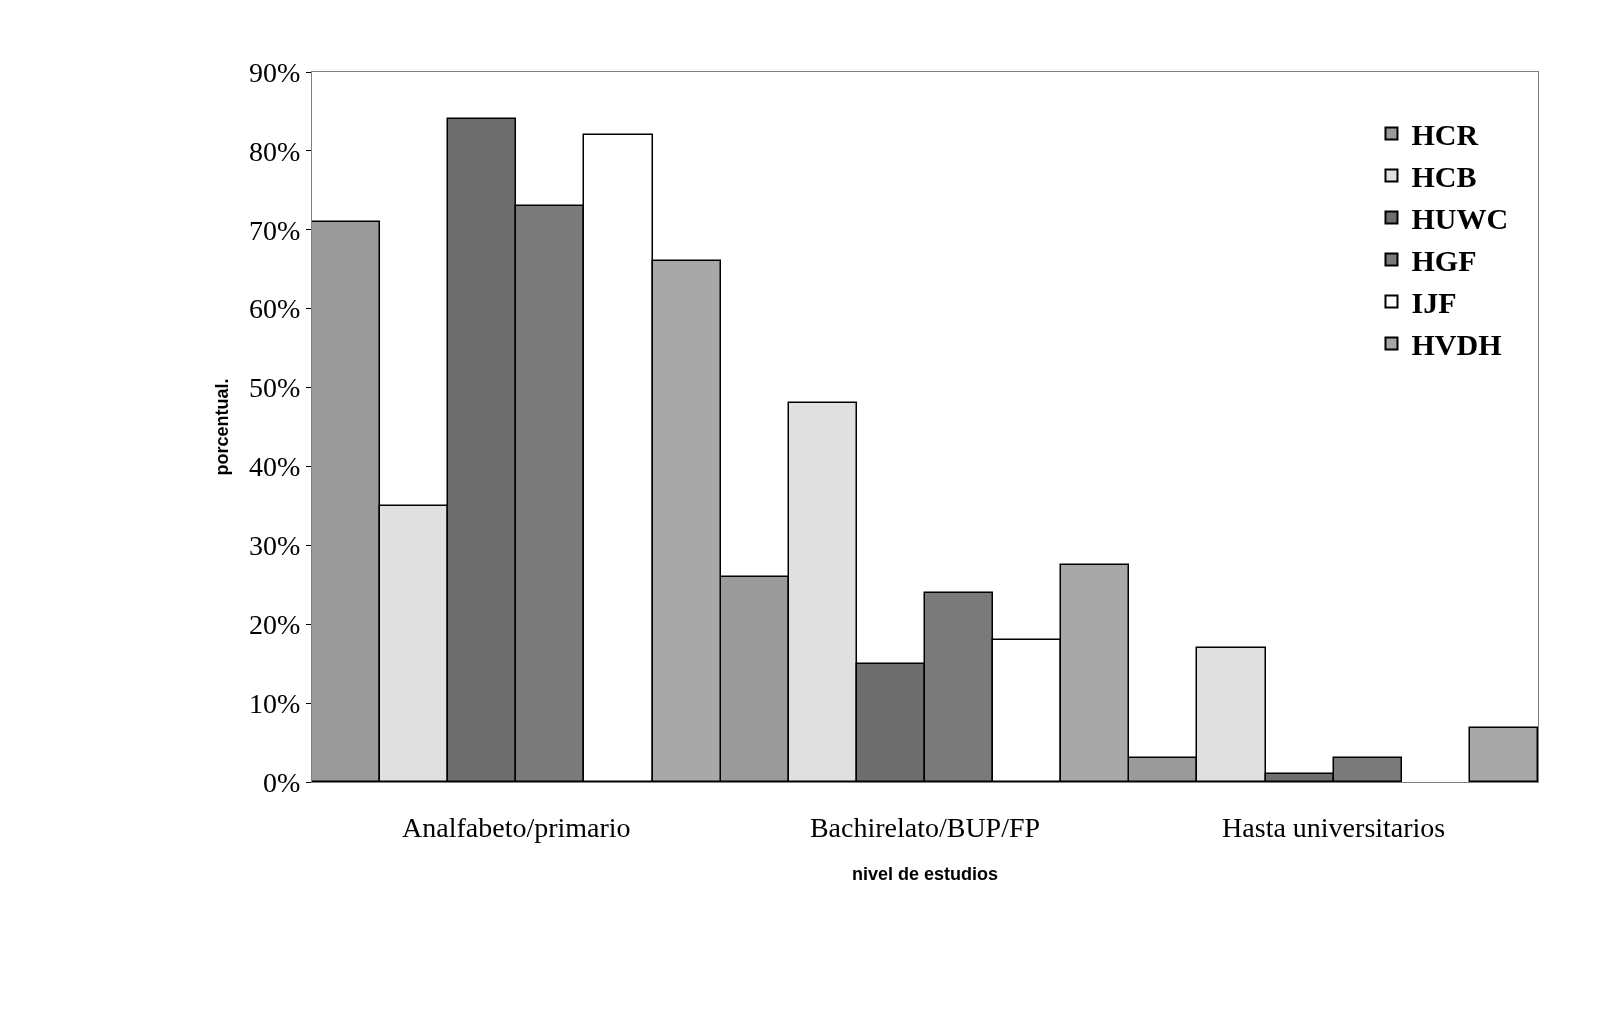  What do you see at coordinates (1445, 135) in the screenshot?
I see `legend-label: HCR` at bounding box center [1445, 135].